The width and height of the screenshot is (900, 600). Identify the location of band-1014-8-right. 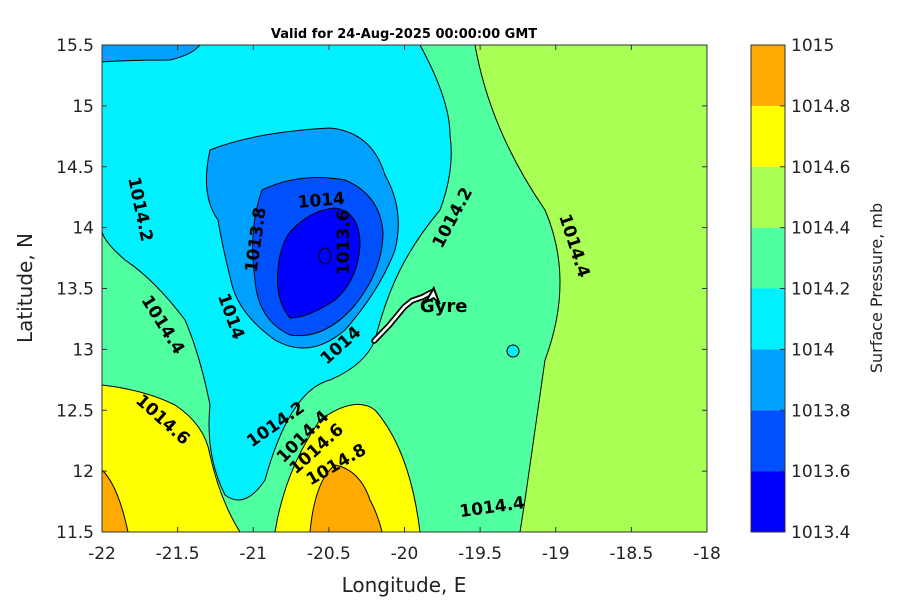
(346, 498).